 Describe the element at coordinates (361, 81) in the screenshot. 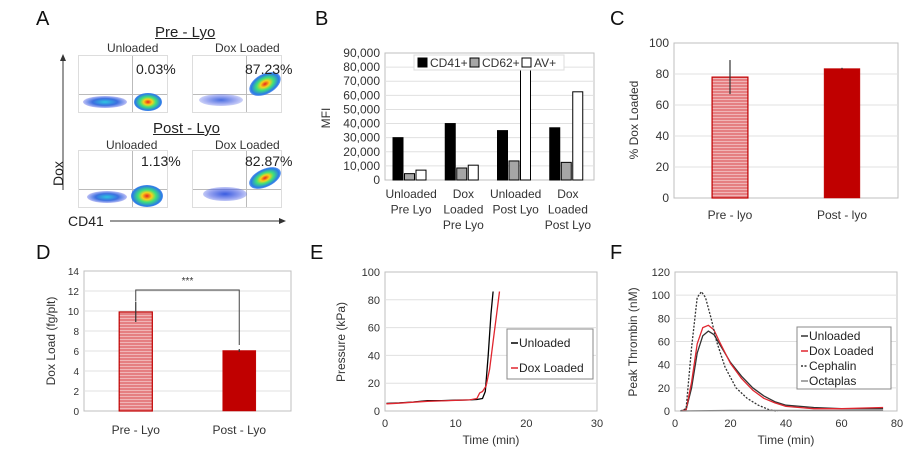

I see `panel-b-ytick-label: 70,000` at that location.